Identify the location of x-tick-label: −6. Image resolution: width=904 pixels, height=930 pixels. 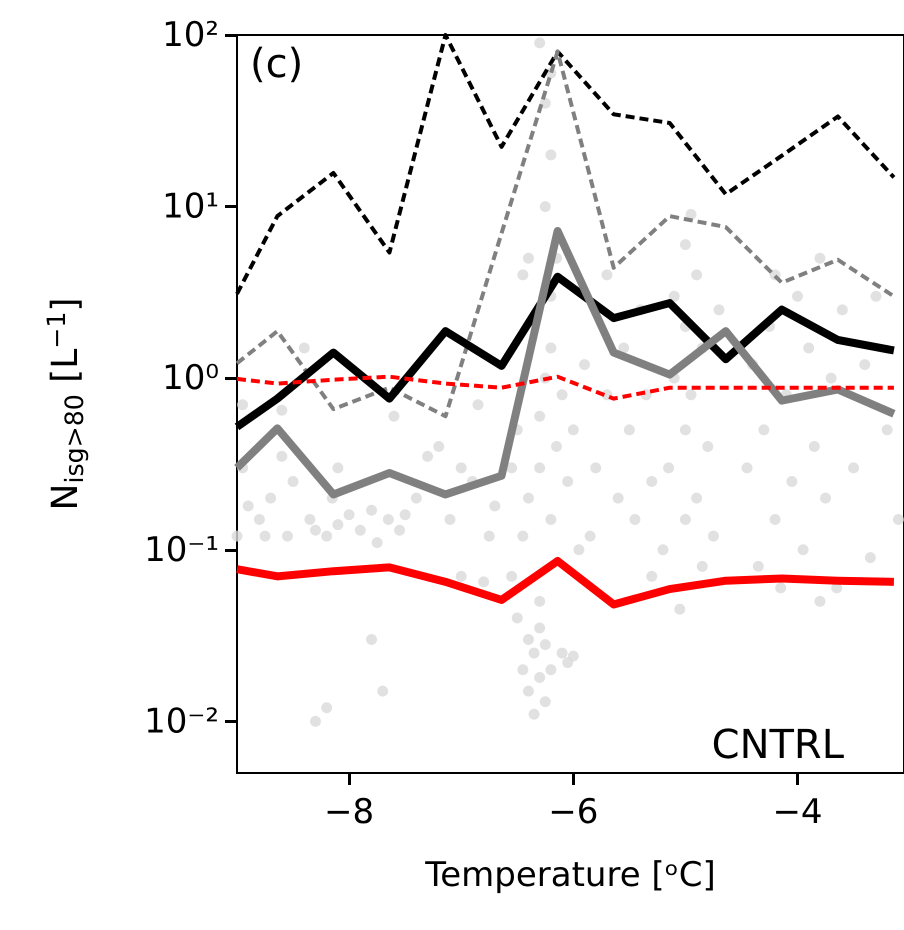
(573, 812).